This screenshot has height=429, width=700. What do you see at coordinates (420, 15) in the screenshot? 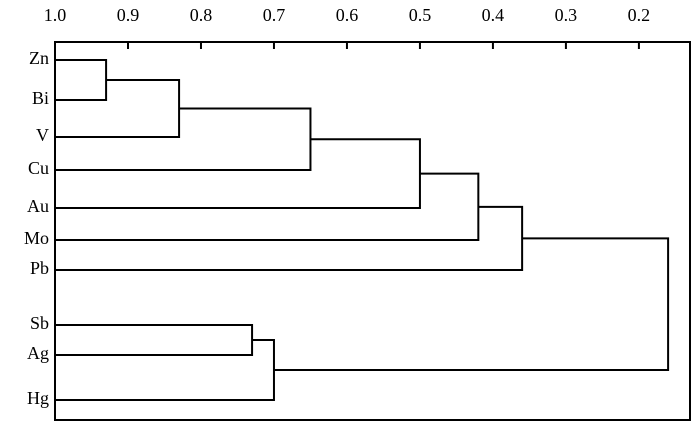
I see `x-tick-label: 0.5` at bounding box center [420, 15].